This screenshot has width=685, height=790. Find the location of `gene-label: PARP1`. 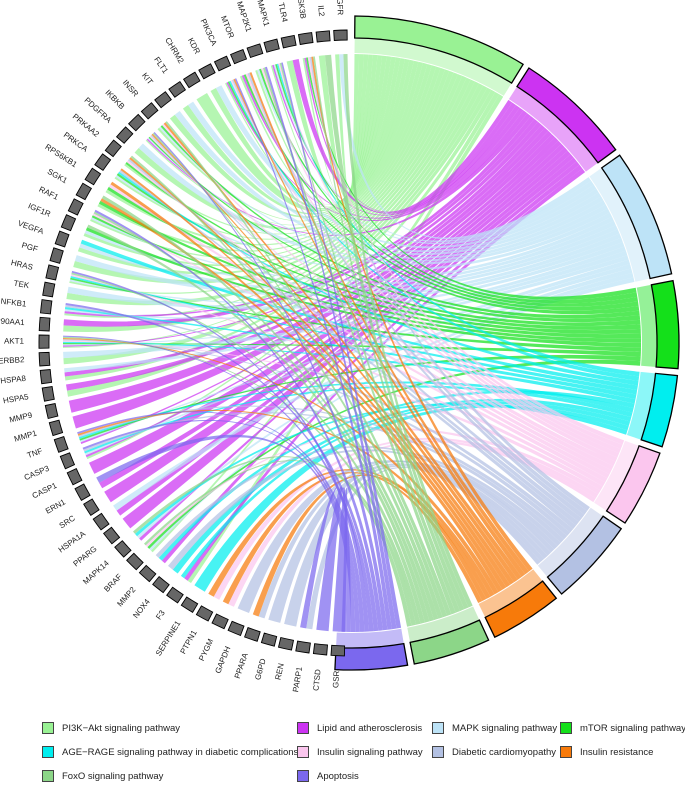

gene-label: PARP1 is located at coordinates (297, 679).